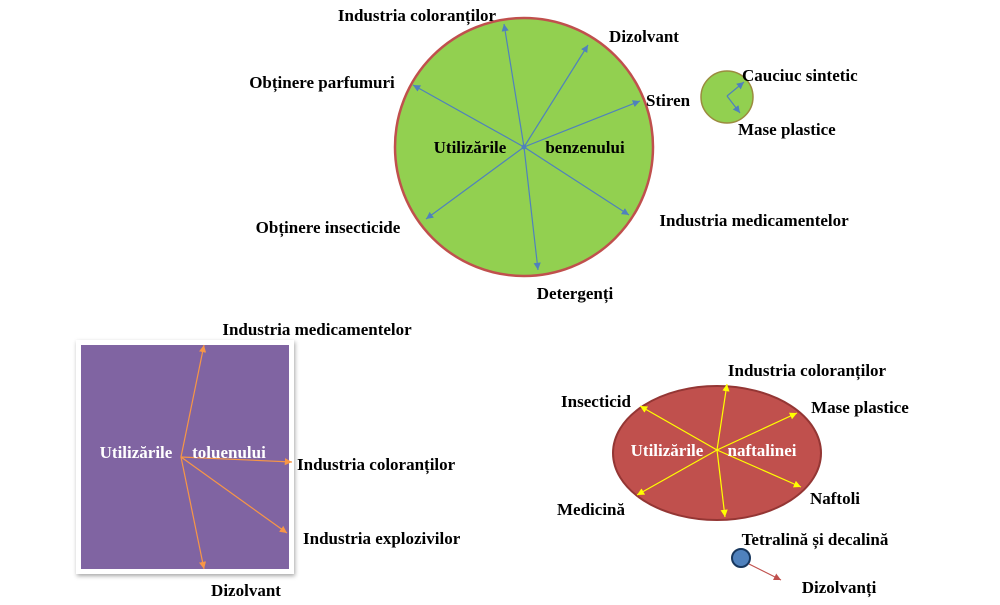  I want to click on benzene-use-dyes: Industria coloranților, so click(417, 16).